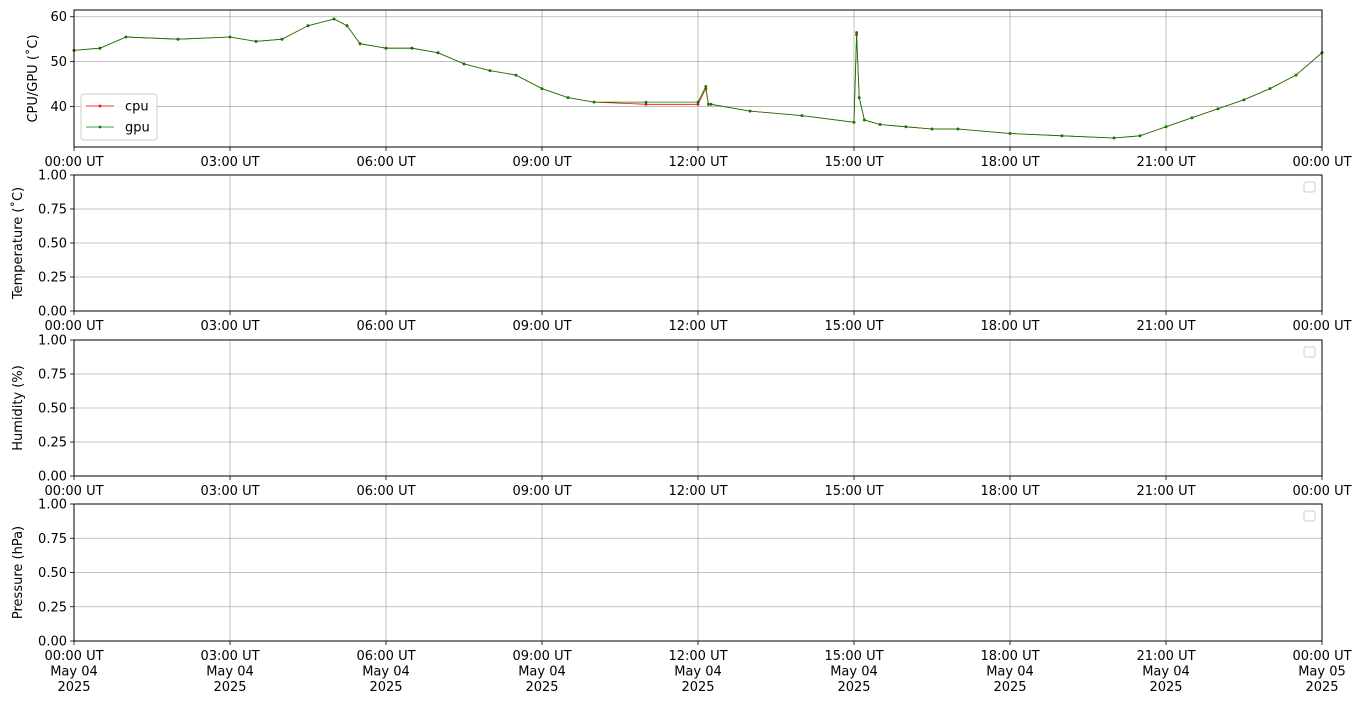 The width and height of the screenshot is (1363, 707). Describe the element at coordinates (58, 17) in the screenshot. I see `y-tick-label: 60` at that location.